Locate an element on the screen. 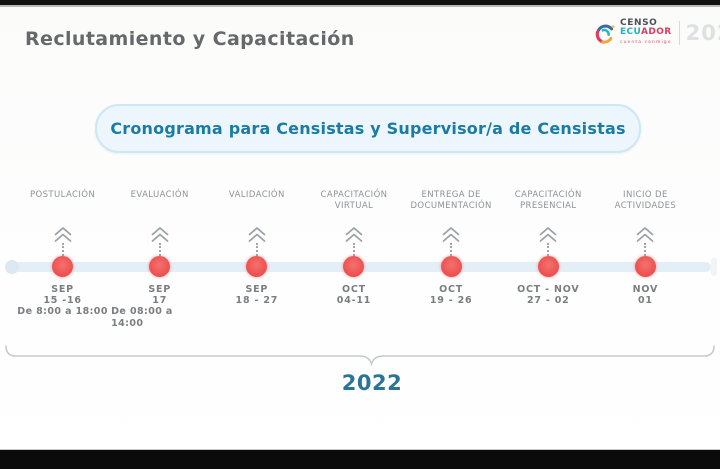 The width and height of the screenshot is (720, 469). step-days: 15 -16 is located at coordinates (62, 300).